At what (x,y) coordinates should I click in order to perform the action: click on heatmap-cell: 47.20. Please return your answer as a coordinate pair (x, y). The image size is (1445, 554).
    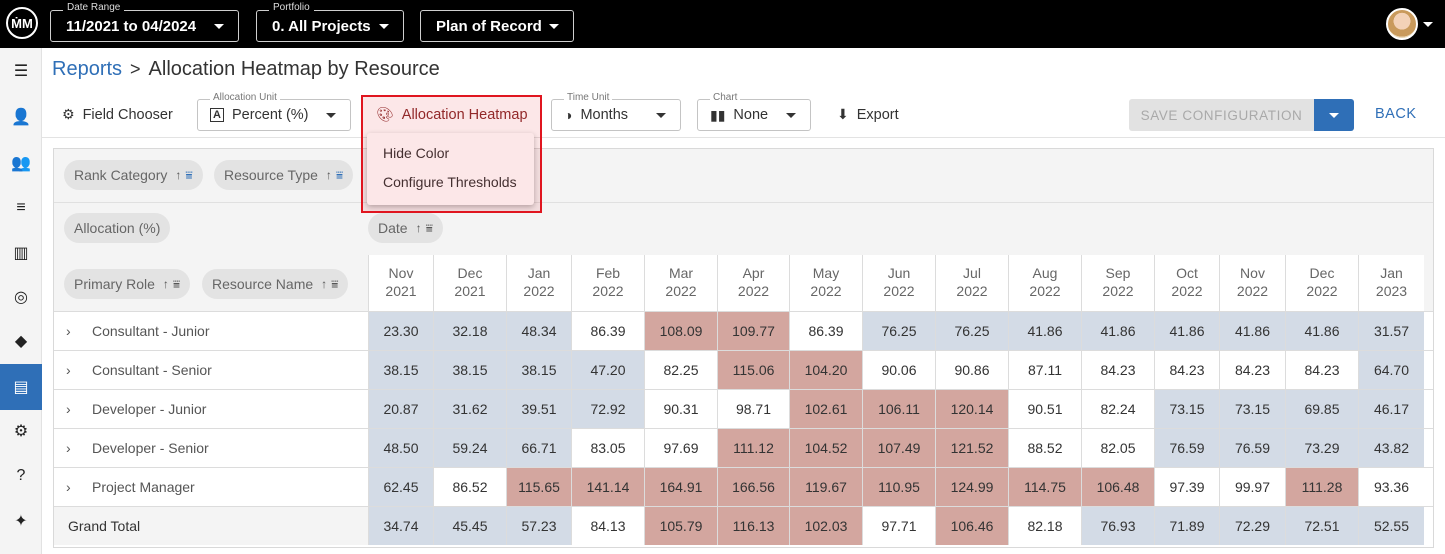
    Looking at the image, I should click on (607, 370).